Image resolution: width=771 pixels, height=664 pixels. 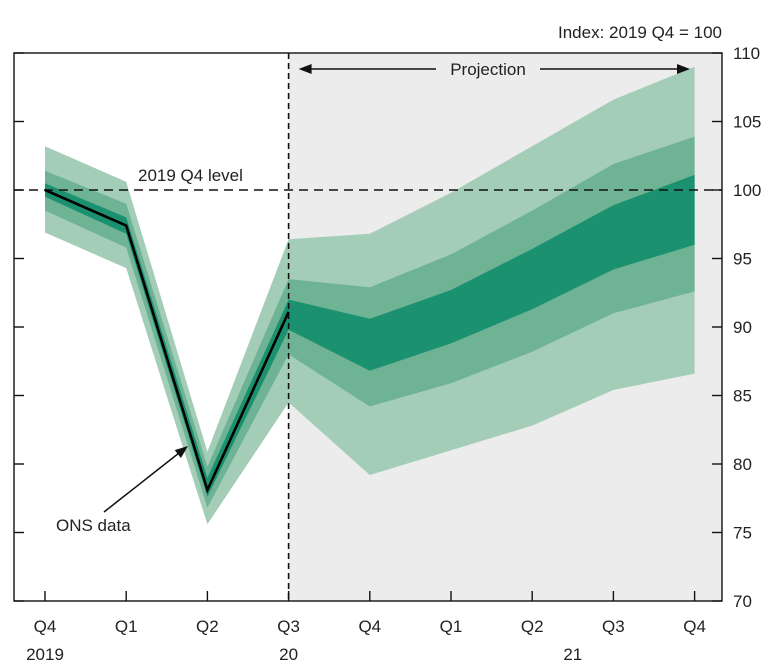 I want to click on ons-data-arrow-shaft, so click(x=141, y=482).